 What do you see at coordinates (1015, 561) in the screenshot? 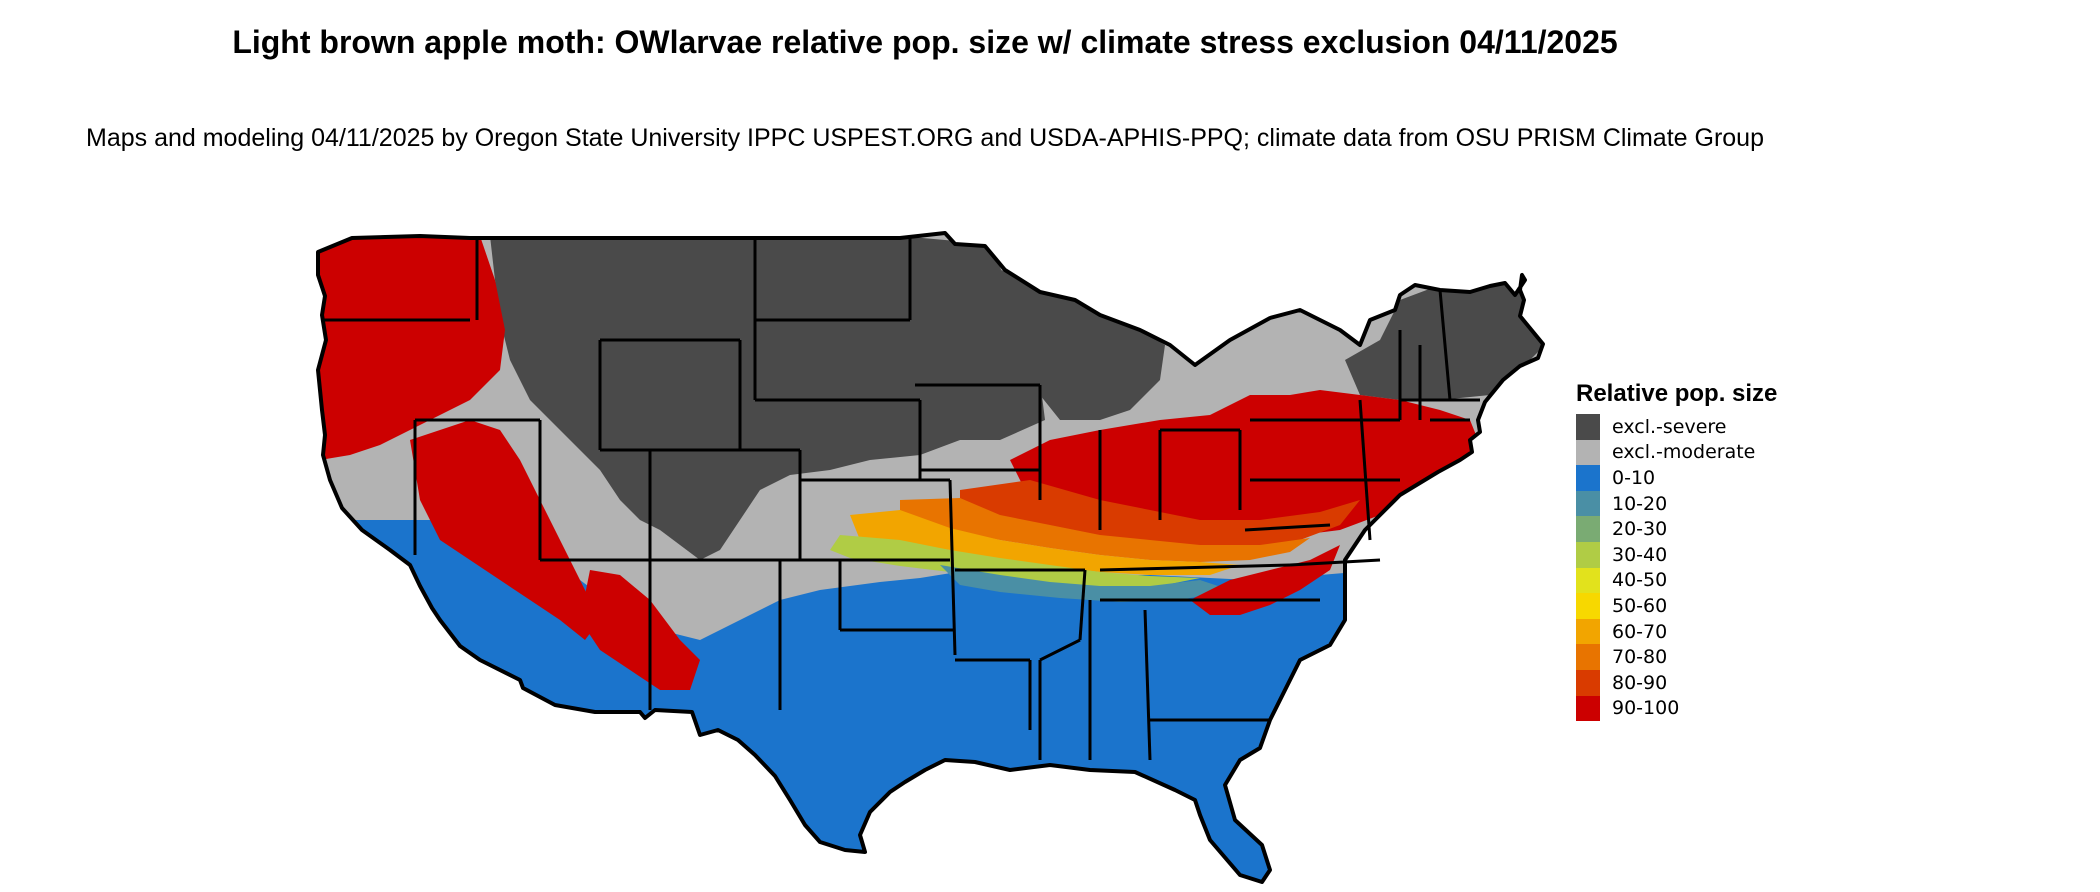
I see `zone-30-40-band` at bounding box center [1015, 561].